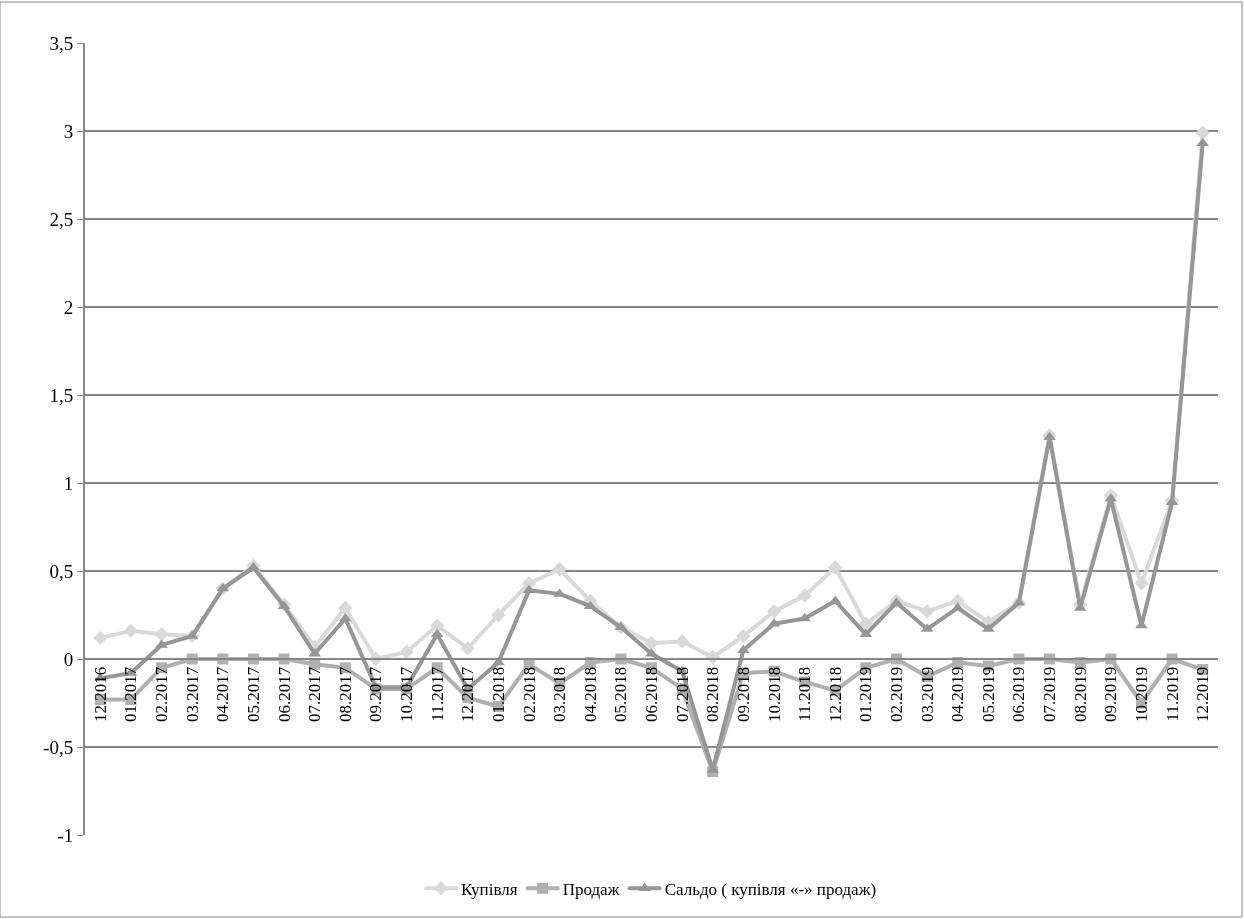  What do you see at coordinates (770, 889) in the screenshot?
I see `legend-label: Сальдо ( купівля «-» продаж)` at bounding box center [770, 889].